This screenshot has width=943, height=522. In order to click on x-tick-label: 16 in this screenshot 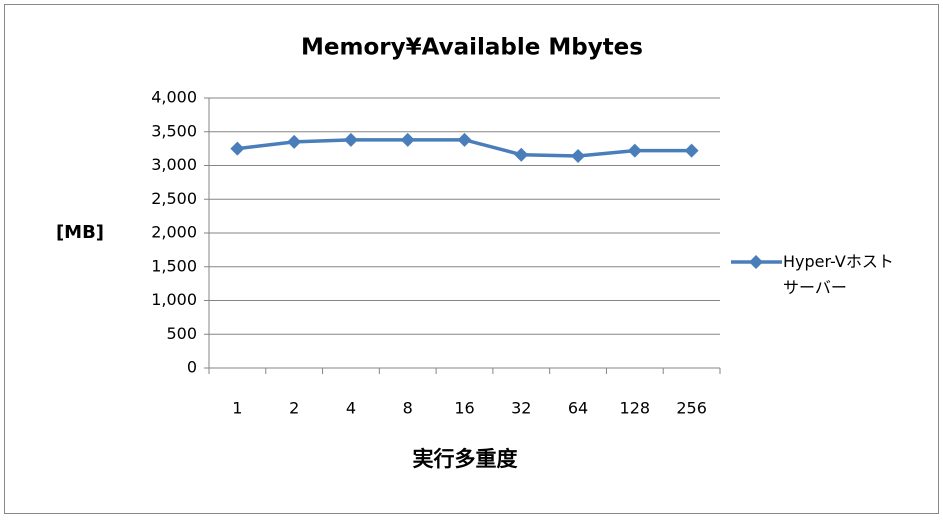, I will do `click(464, 408)`.